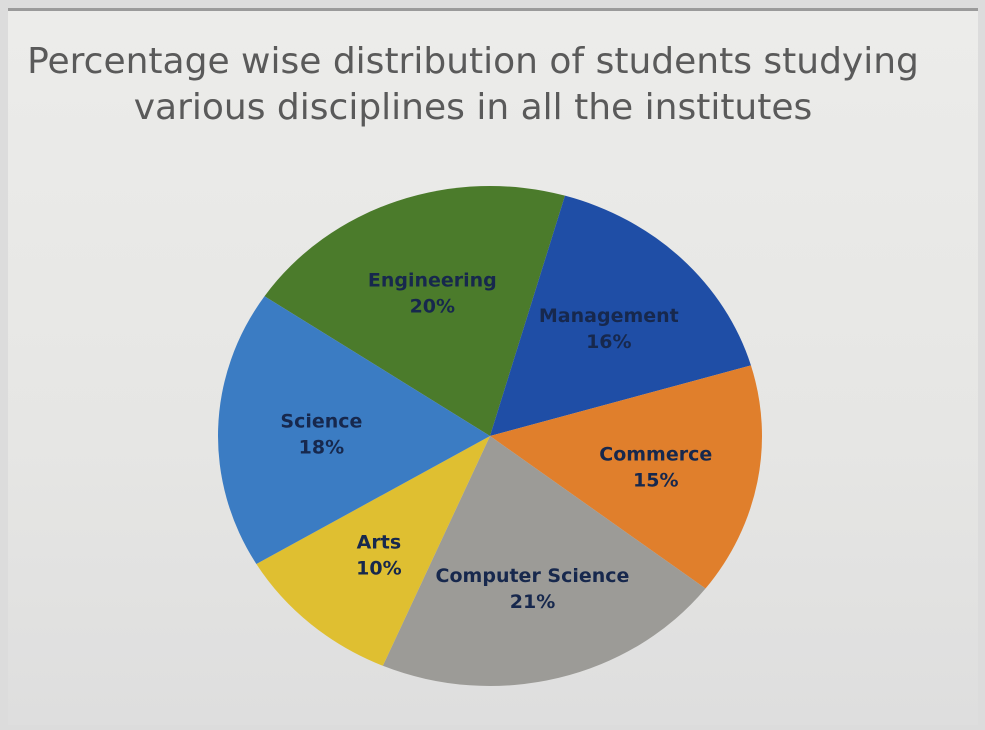 The width and height of the screenshot is (985, 730). What do you see at coordinates (321, 422) in the screenshot?
I see `category-label: Science` at bounding box center [321, 422].